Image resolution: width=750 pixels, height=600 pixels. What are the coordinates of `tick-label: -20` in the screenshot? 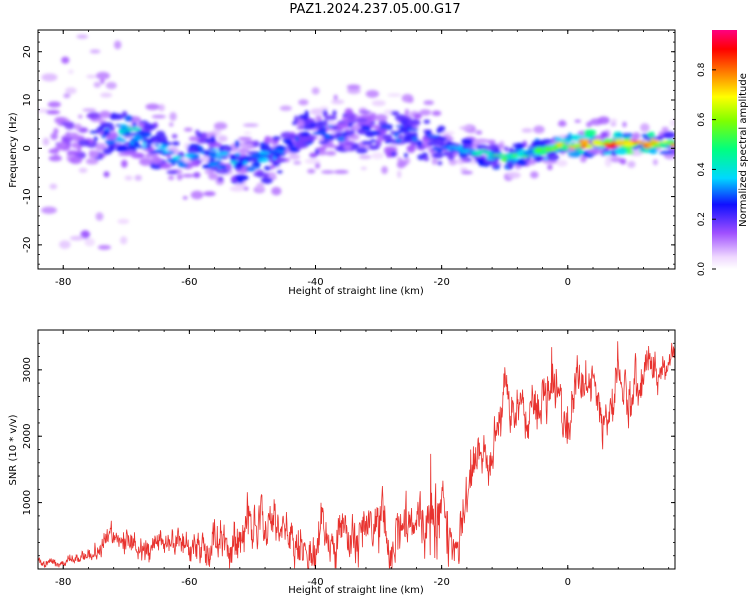 It's located at (27, 245).